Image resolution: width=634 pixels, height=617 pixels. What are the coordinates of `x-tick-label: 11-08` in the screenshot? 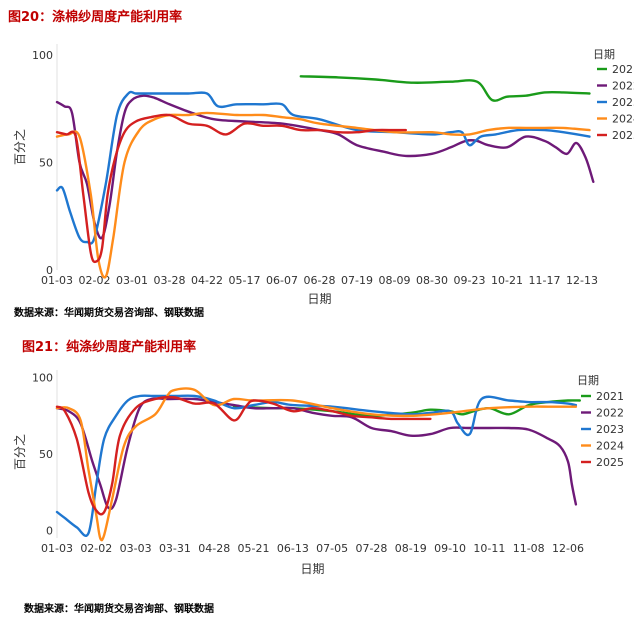 It's located at (529, 548).